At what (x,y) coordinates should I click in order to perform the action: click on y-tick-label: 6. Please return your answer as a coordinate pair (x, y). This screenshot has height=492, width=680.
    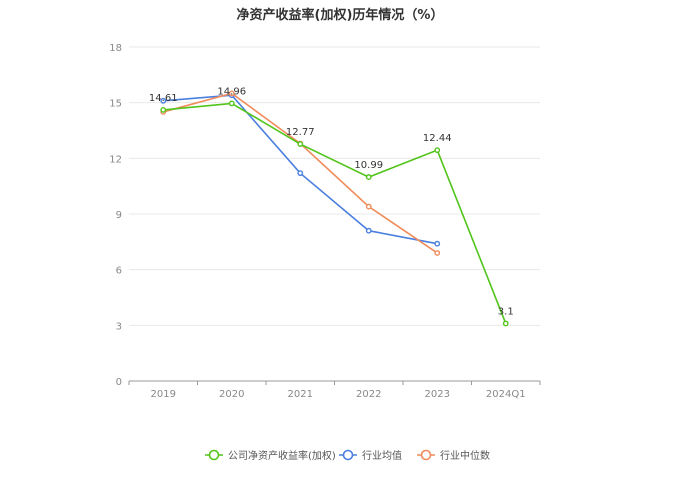
    Looking at the image, I should click on (119, 271).